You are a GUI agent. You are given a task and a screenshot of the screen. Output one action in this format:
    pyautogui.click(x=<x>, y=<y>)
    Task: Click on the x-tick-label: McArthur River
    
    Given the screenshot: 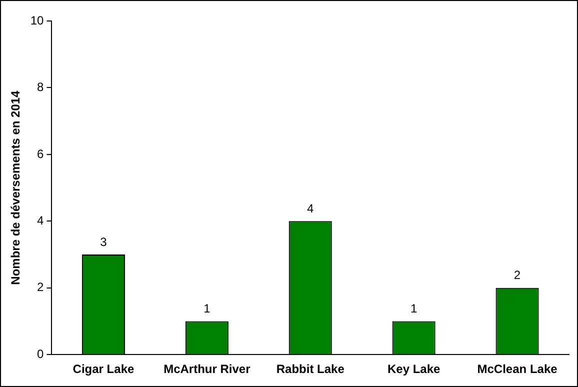 What is the action you would take?
    pyautogui.click(x=207, y=369)
    